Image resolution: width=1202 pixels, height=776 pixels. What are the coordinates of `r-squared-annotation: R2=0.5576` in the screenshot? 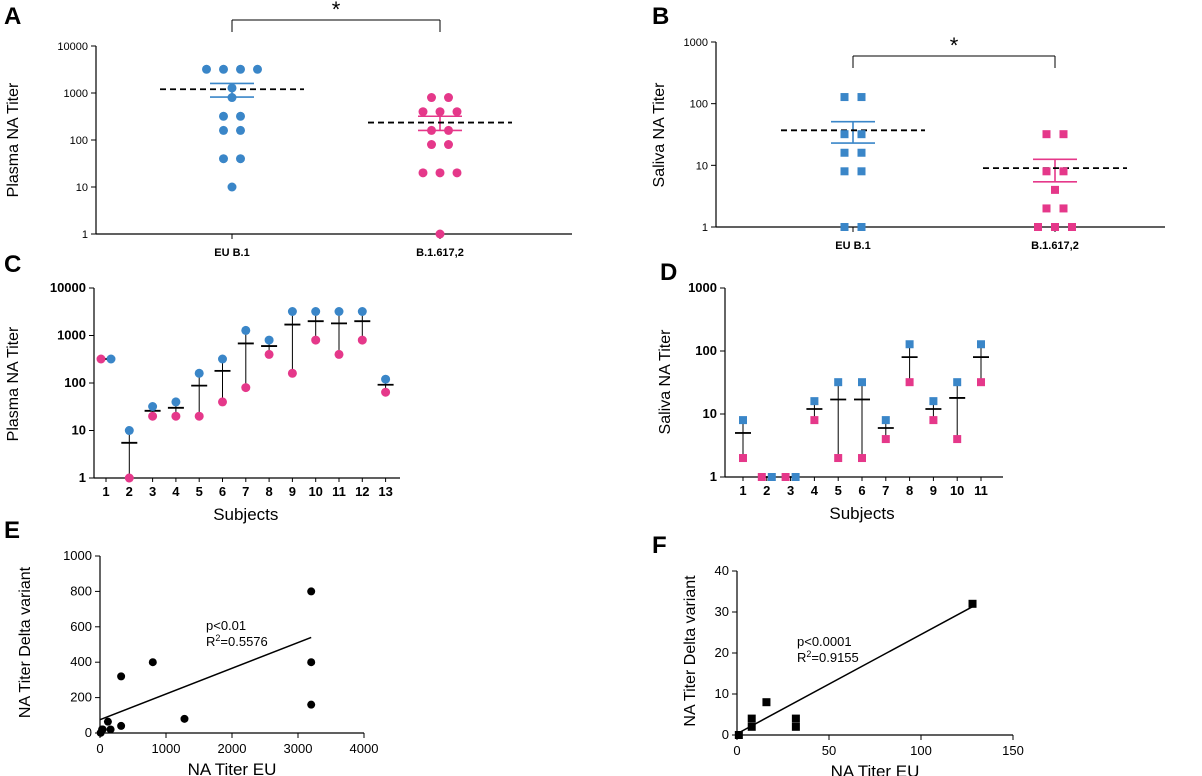 It's located at (237, 641).